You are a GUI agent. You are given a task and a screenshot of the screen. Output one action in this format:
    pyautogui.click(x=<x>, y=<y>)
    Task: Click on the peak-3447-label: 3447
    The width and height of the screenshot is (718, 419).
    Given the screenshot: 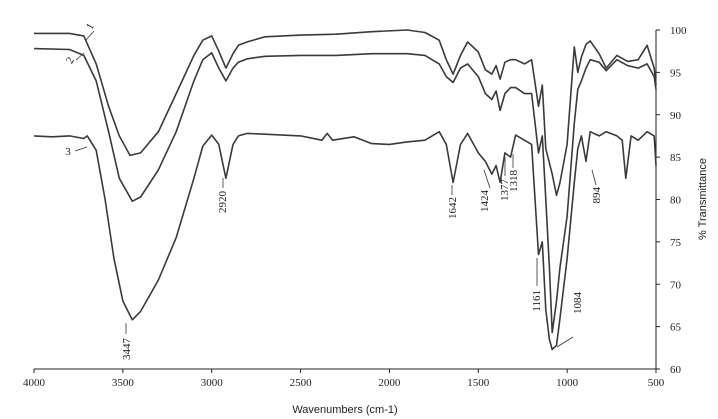 What is the action you would take?
    pyautogui.click(x=127, y=349)
    